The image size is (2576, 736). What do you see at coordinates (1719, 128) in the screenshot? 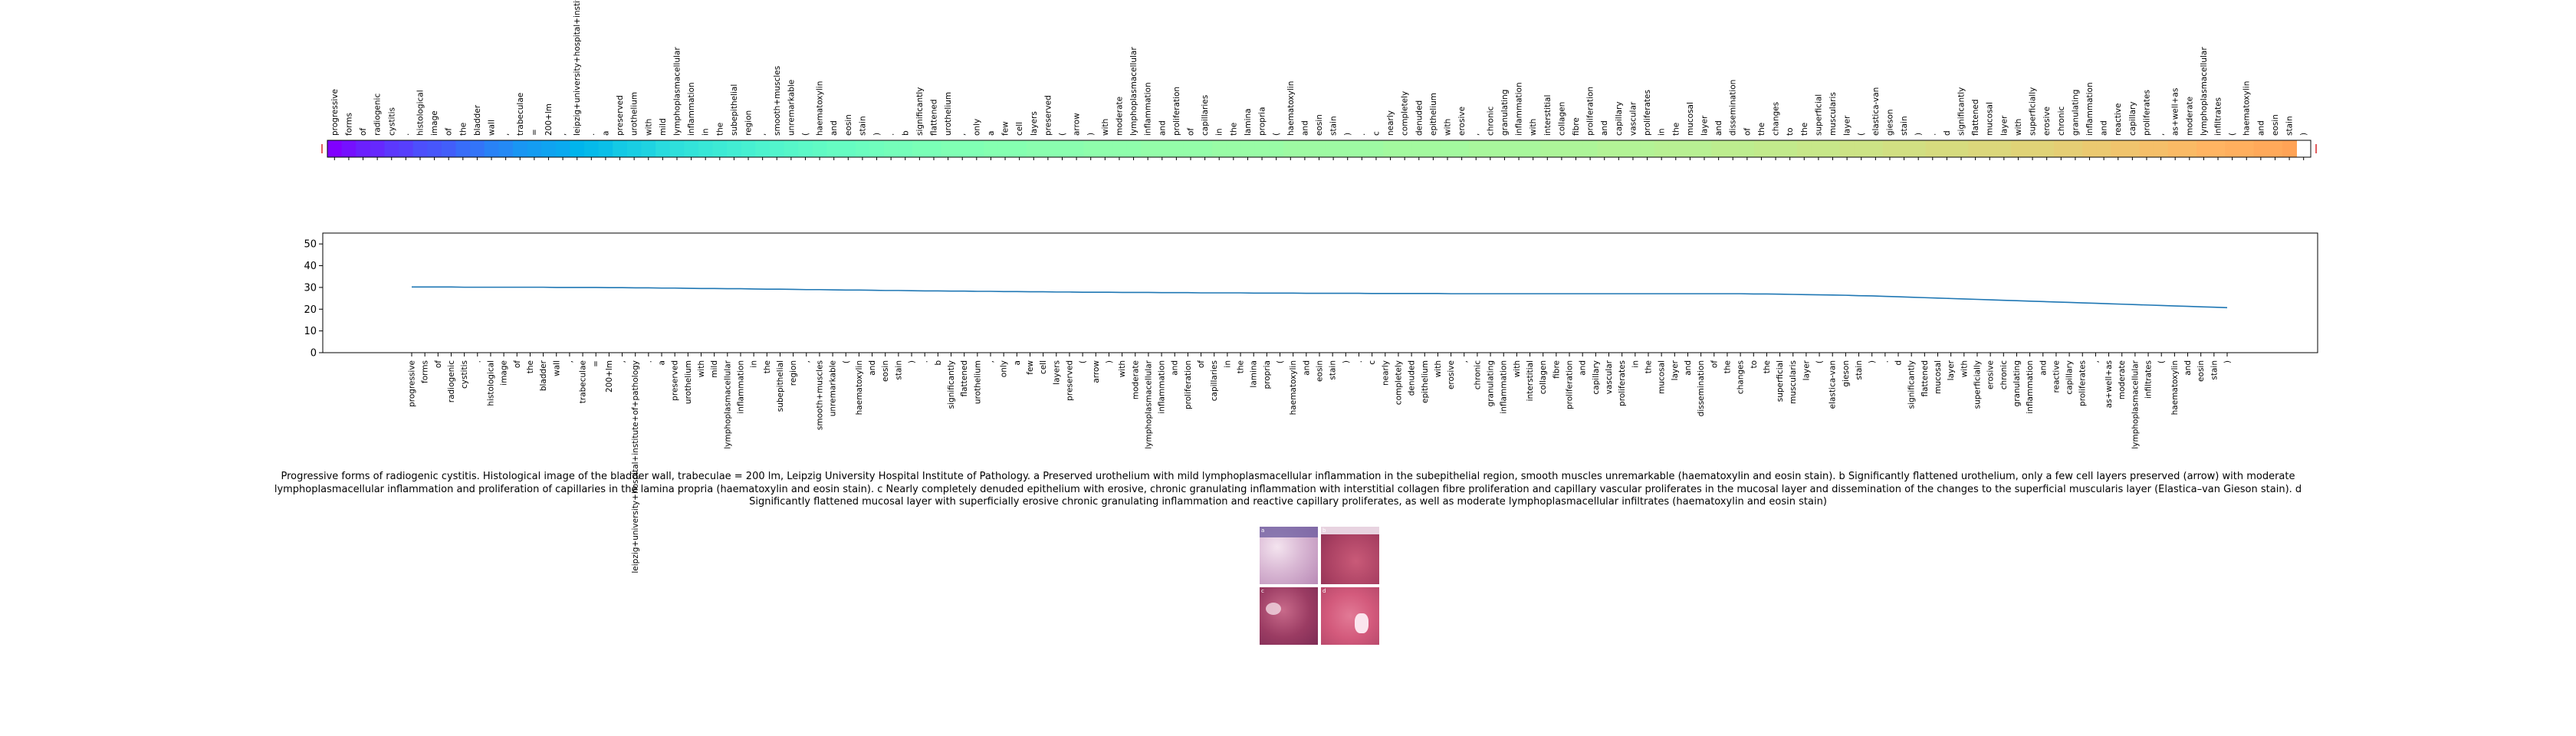
I see `heatmap-token-label: and` at bounding box center [1719, 128].